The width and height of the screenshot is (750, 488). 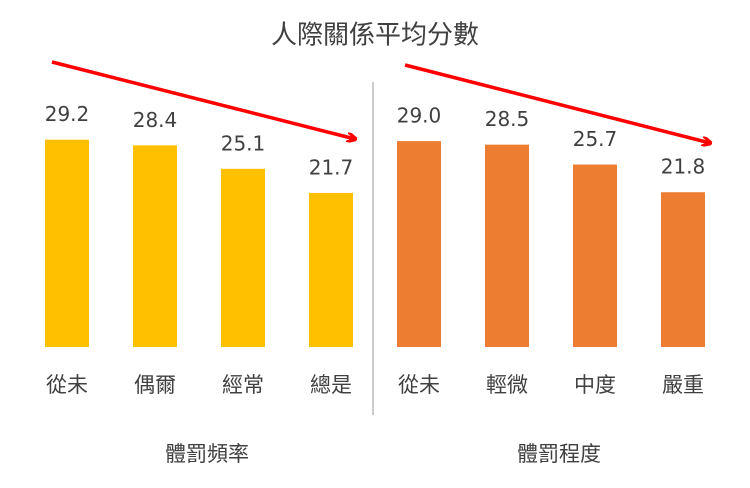 I want to click on x-tick-label: 經常, so click(x=243, y=385).